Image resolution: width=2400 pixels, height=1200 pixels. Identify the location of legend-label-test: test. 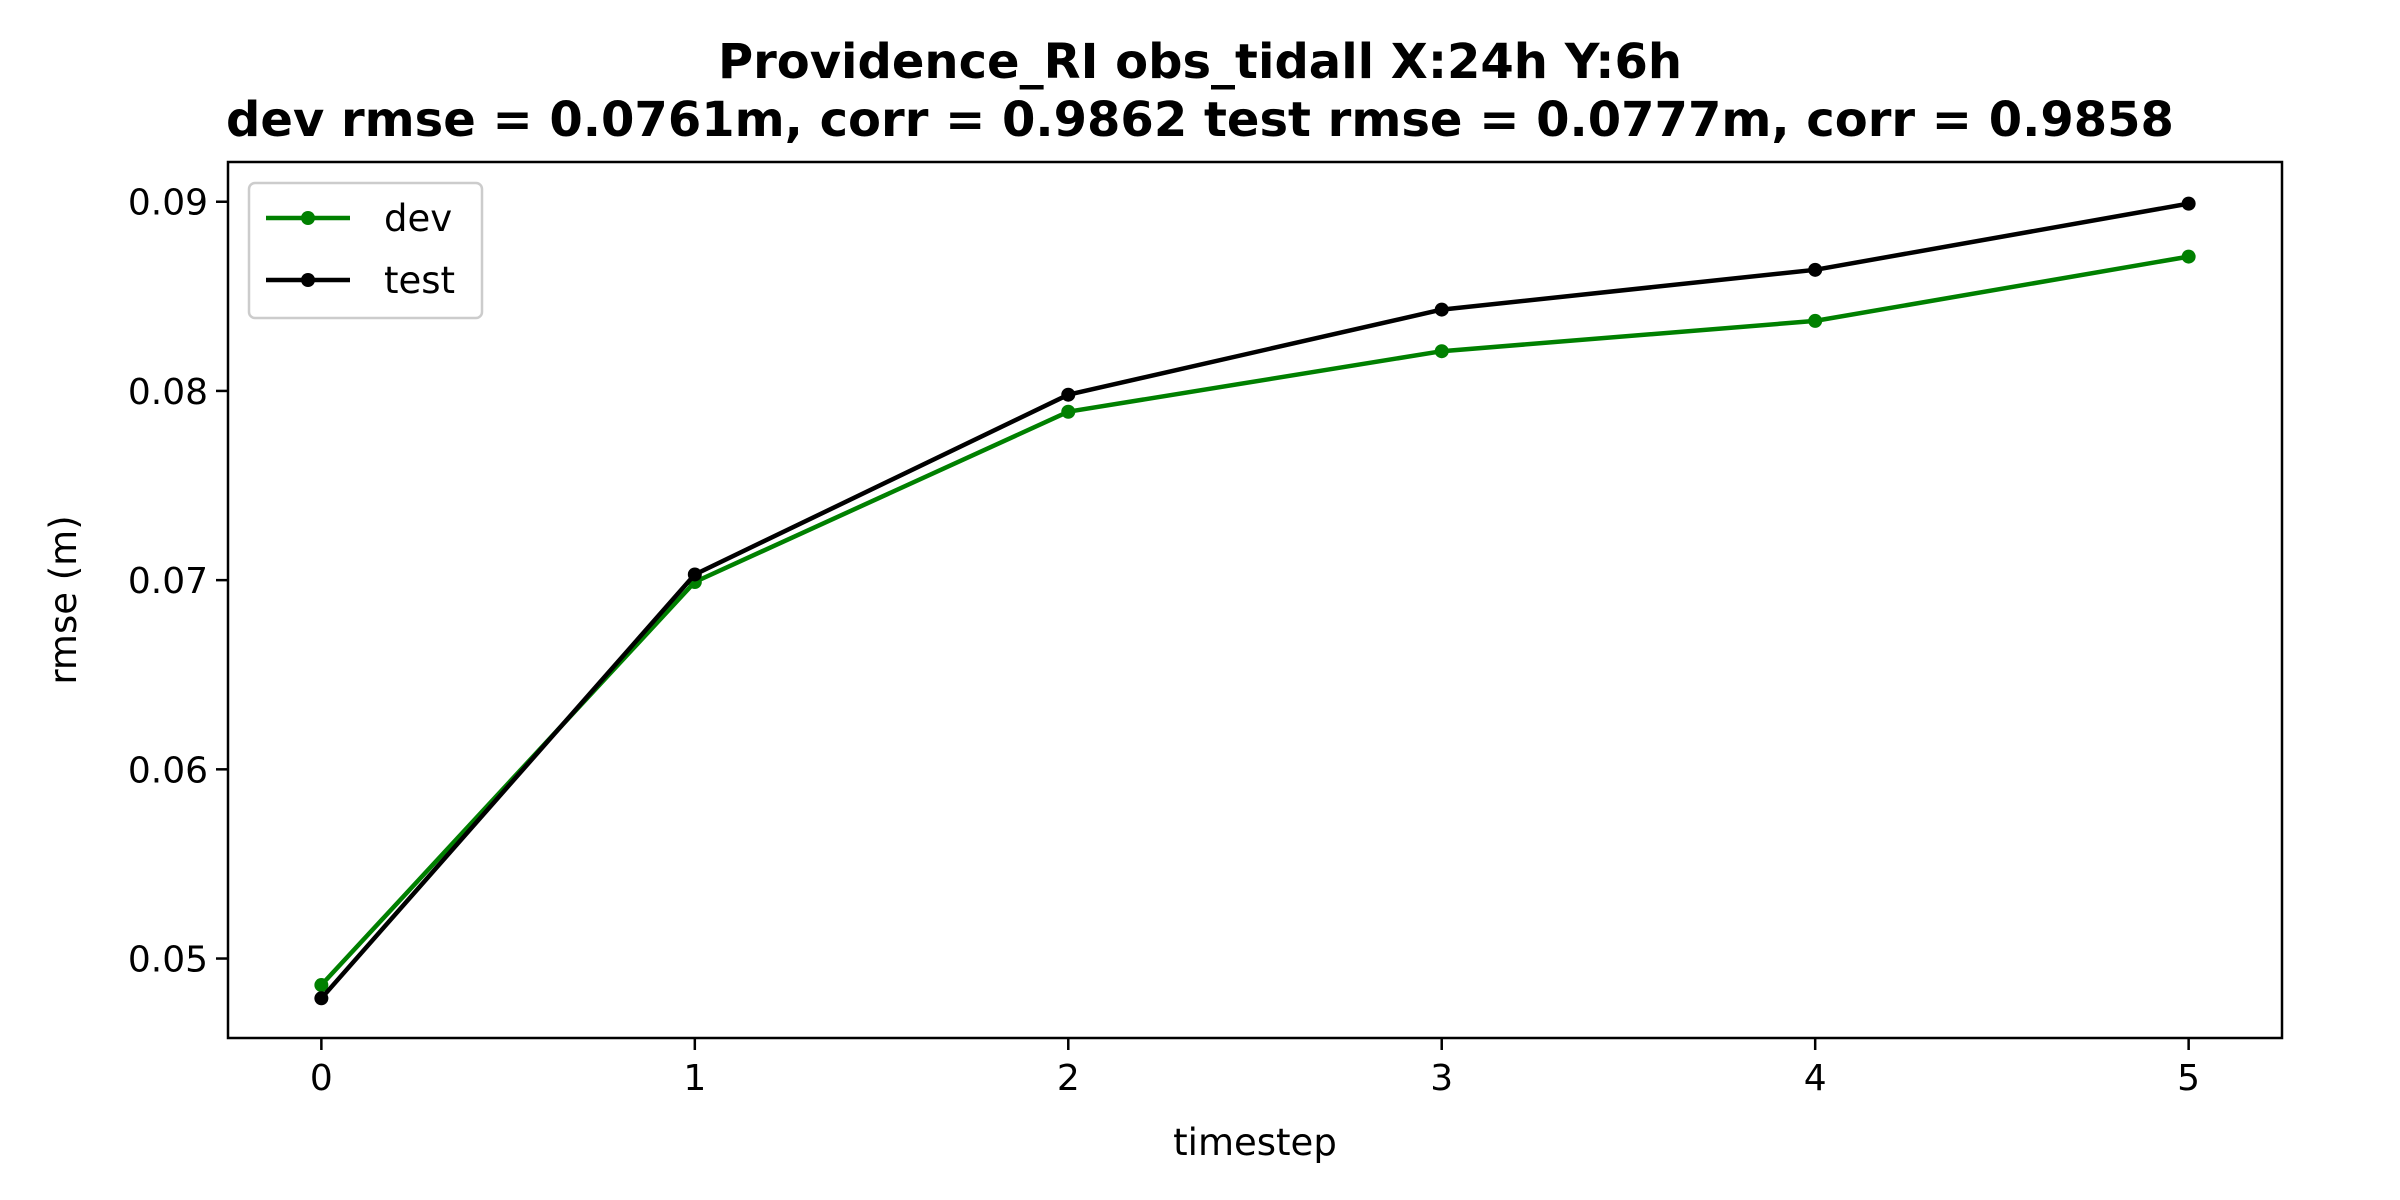
(419, 280).